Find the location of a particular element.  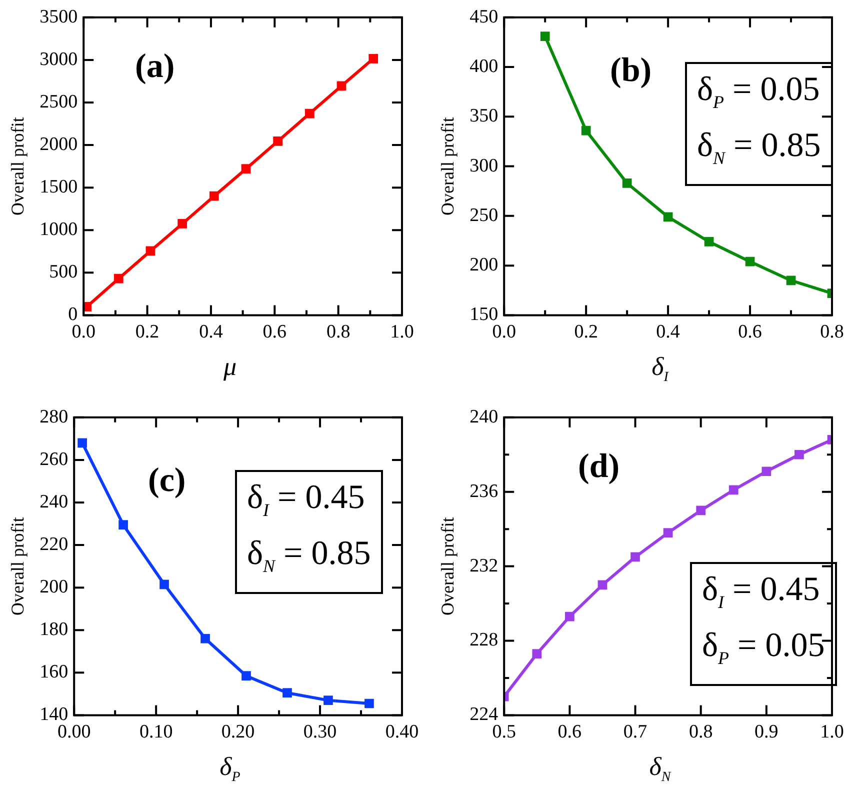

y-tick-label: 350 is located at coordinates (484, 116).